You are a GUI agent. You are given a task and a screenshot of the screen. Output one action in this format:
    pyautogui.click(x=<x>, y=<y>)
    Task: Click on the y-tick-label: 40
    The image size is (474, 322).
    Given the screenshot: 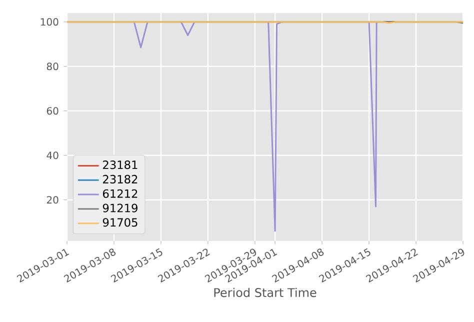 What is the action you would take?
    pyautogui.click(x=52, y=156)
    